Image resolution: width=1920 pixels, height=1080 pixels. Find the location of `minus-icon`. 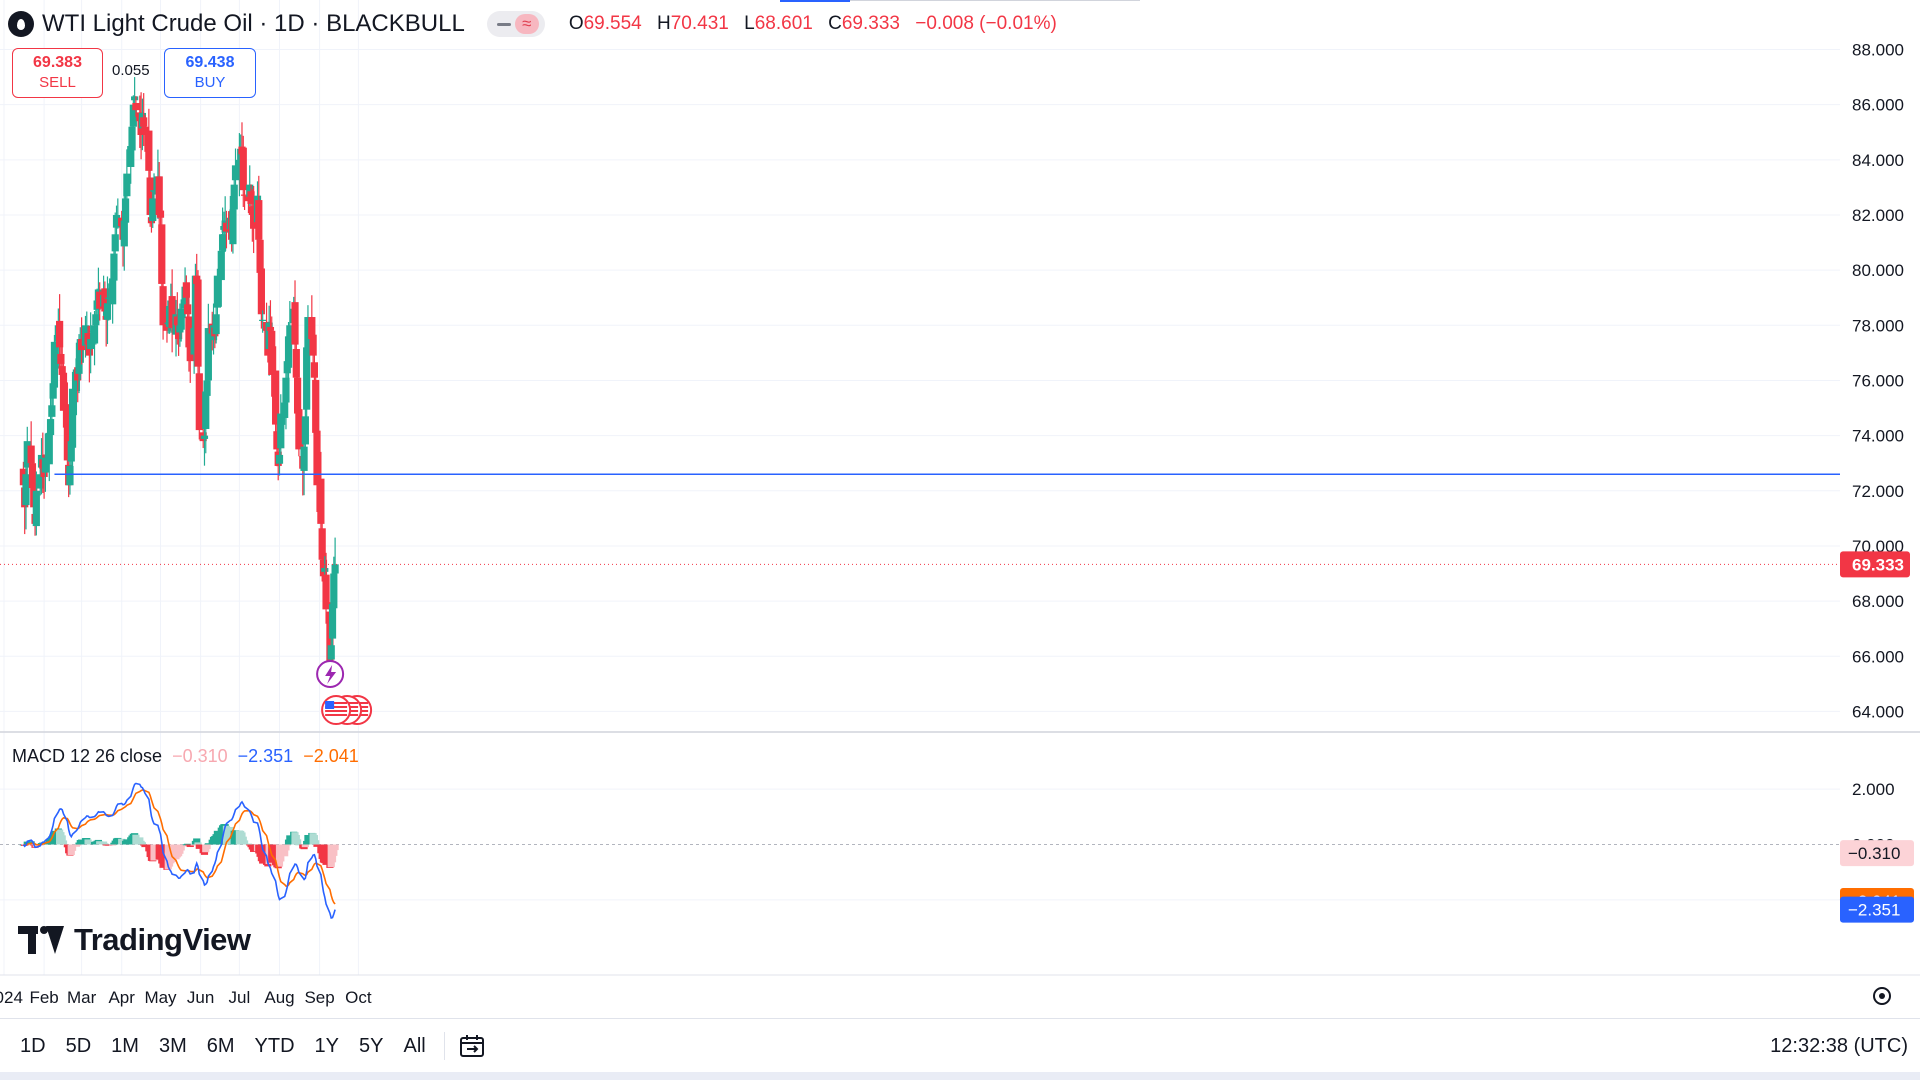

minus-icon is located at coordinates (503, 24).